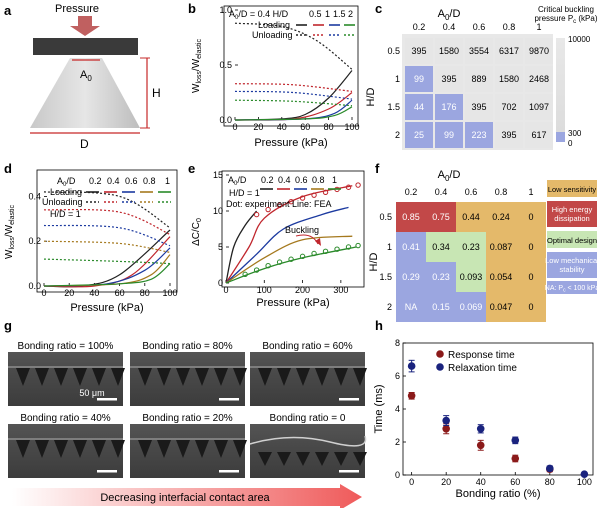  Describe the element at coordinates (107, 275) in the screenshot. I see `series-d-1-loading` at that location.